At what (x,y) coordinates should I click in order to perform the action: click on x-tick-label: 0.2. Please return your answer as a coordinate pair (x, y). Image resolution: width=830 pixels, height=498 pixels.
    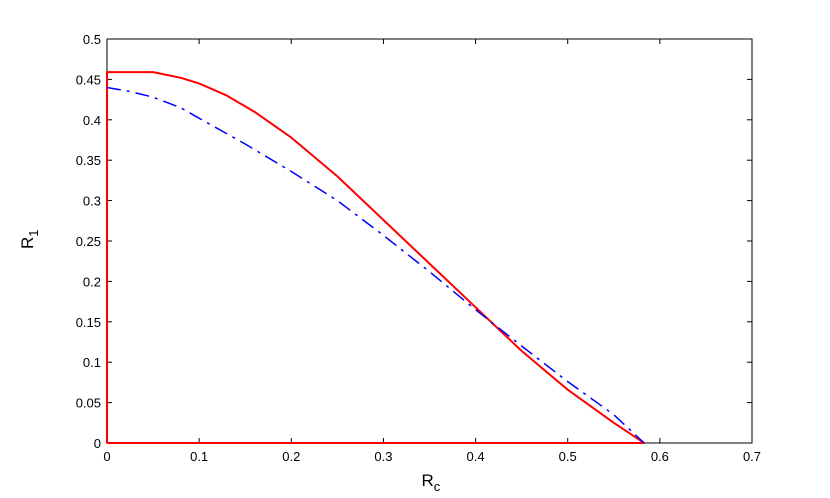
    Looking at the image, I should click on (291, 456).